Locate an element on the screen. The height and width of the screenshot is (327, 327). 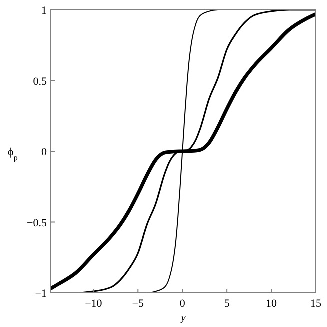
x-tick-label: 5 is located at coordinates (227, 304).